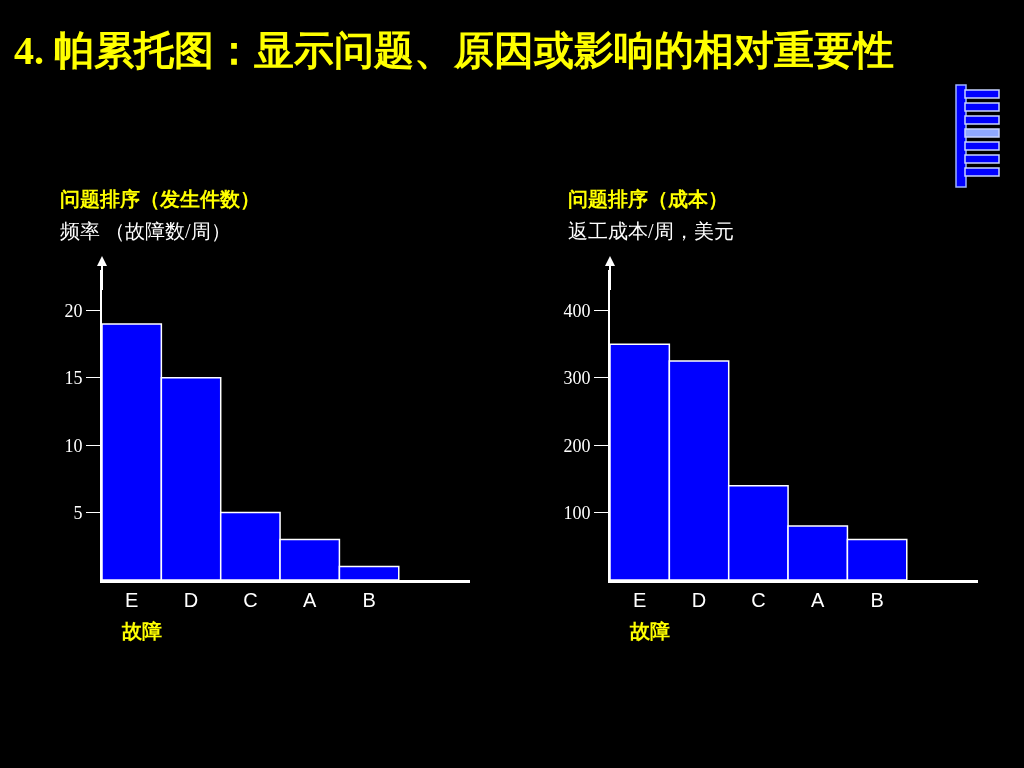  What do you see at coordinates (145, 231) in the screenshot?
I see `y-axis-title: 频率 （故障数/周）` at bounding box center [145, 231].